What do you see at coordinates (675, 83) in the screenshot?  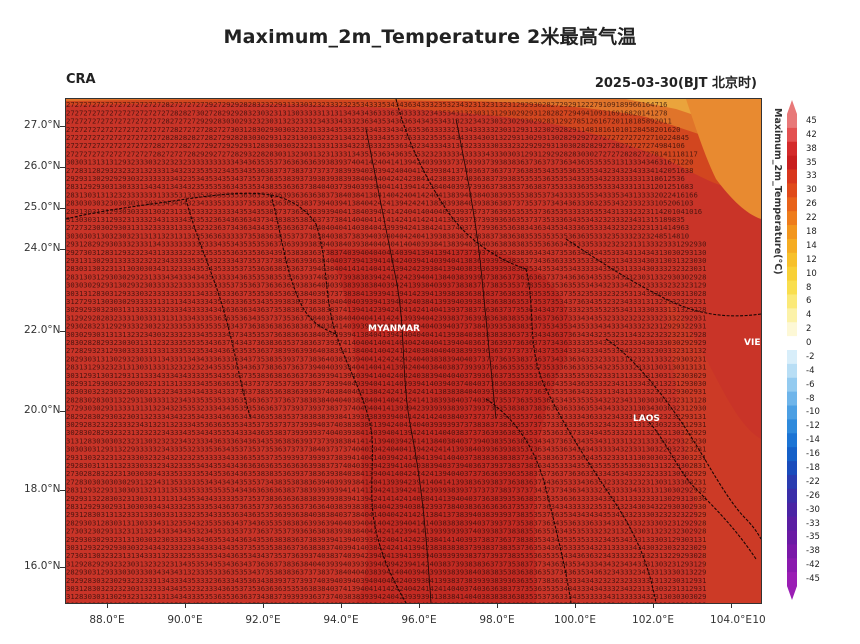 I see `datetime-label: 2025-03-30(BJT 北京时)` at bounding box center [675, 83].